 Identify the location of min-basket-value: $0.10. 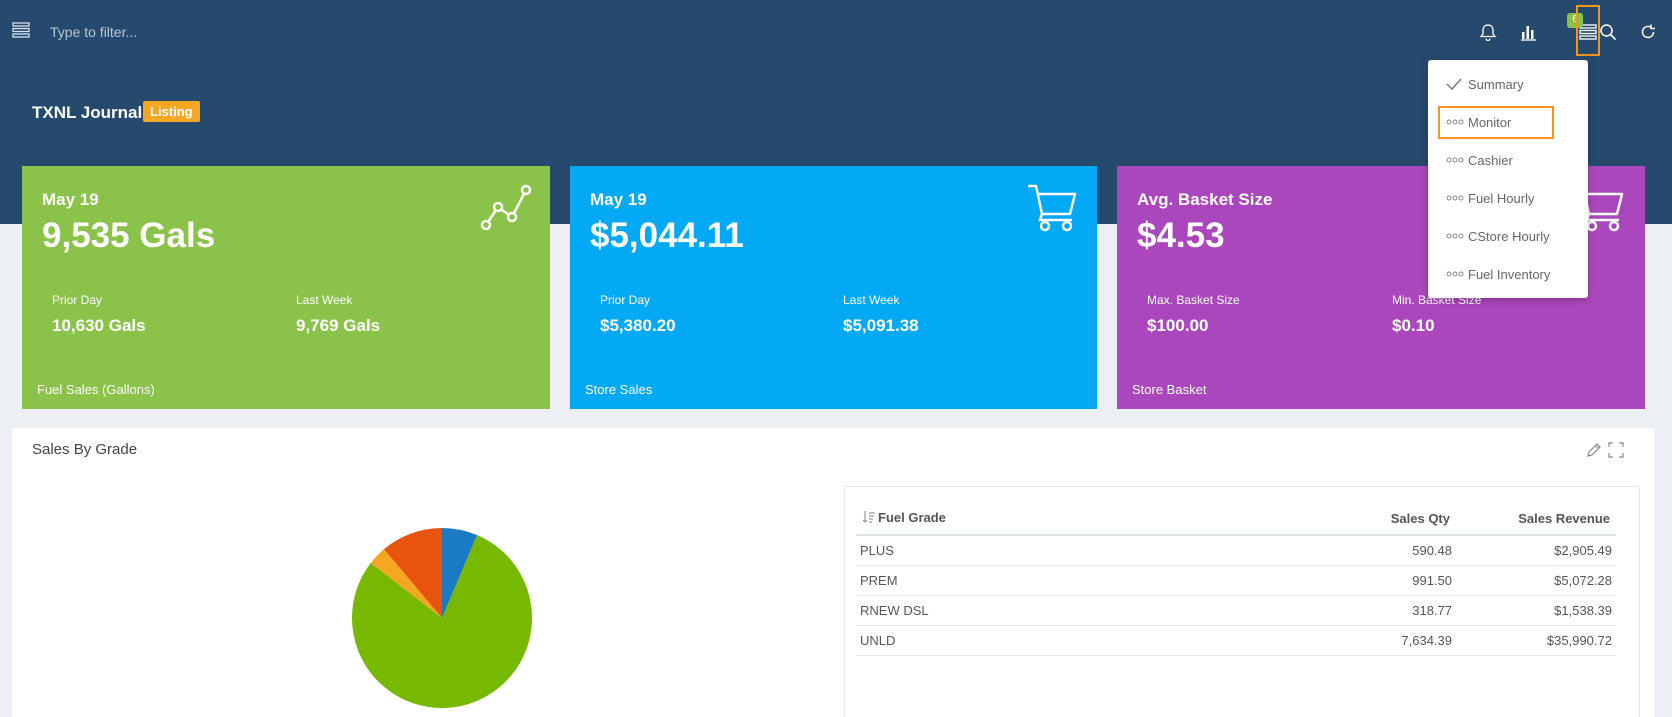
(1413, 325).